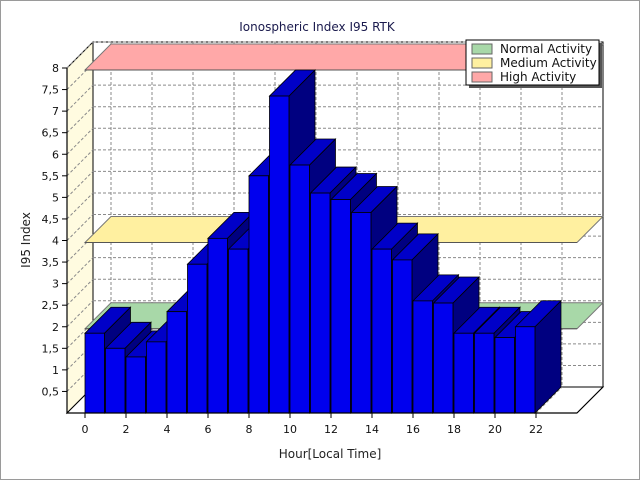 Image resolution: width=640 pixels, height=480 pixels. What do you see at coordinates (26, 240) in the screenshot?
I see `y-axis-label: I95 Index` at bounding box center [26, 240].